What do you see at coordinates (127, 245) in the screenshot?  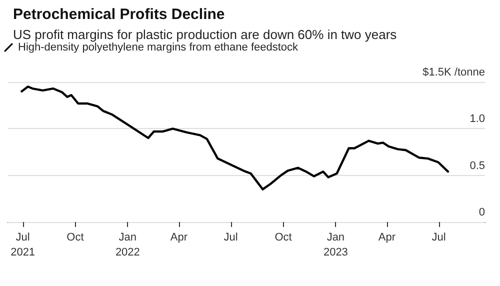 I see `x-tick-label: Jan 2022` at bounding box center [127, 245].